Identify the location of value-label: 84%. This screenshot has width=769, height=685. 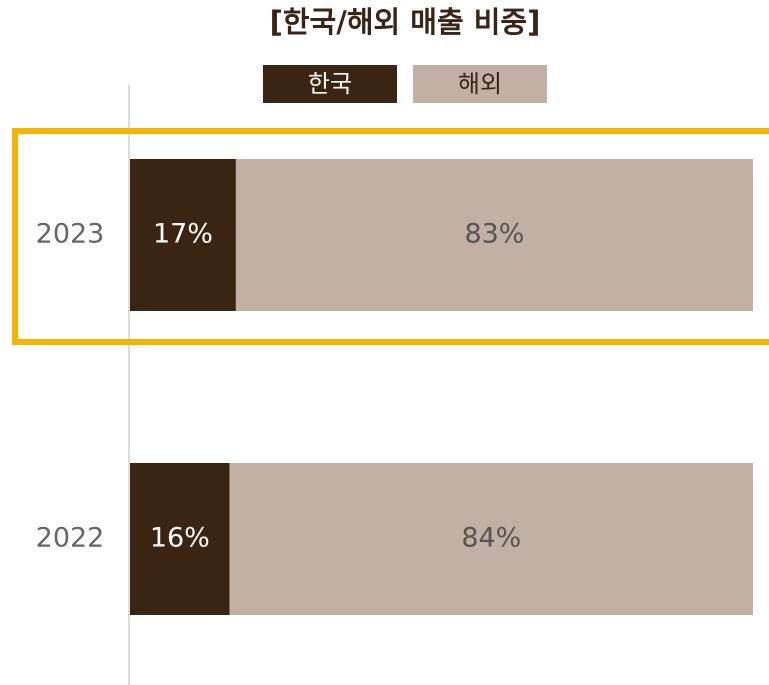
(491, 538).